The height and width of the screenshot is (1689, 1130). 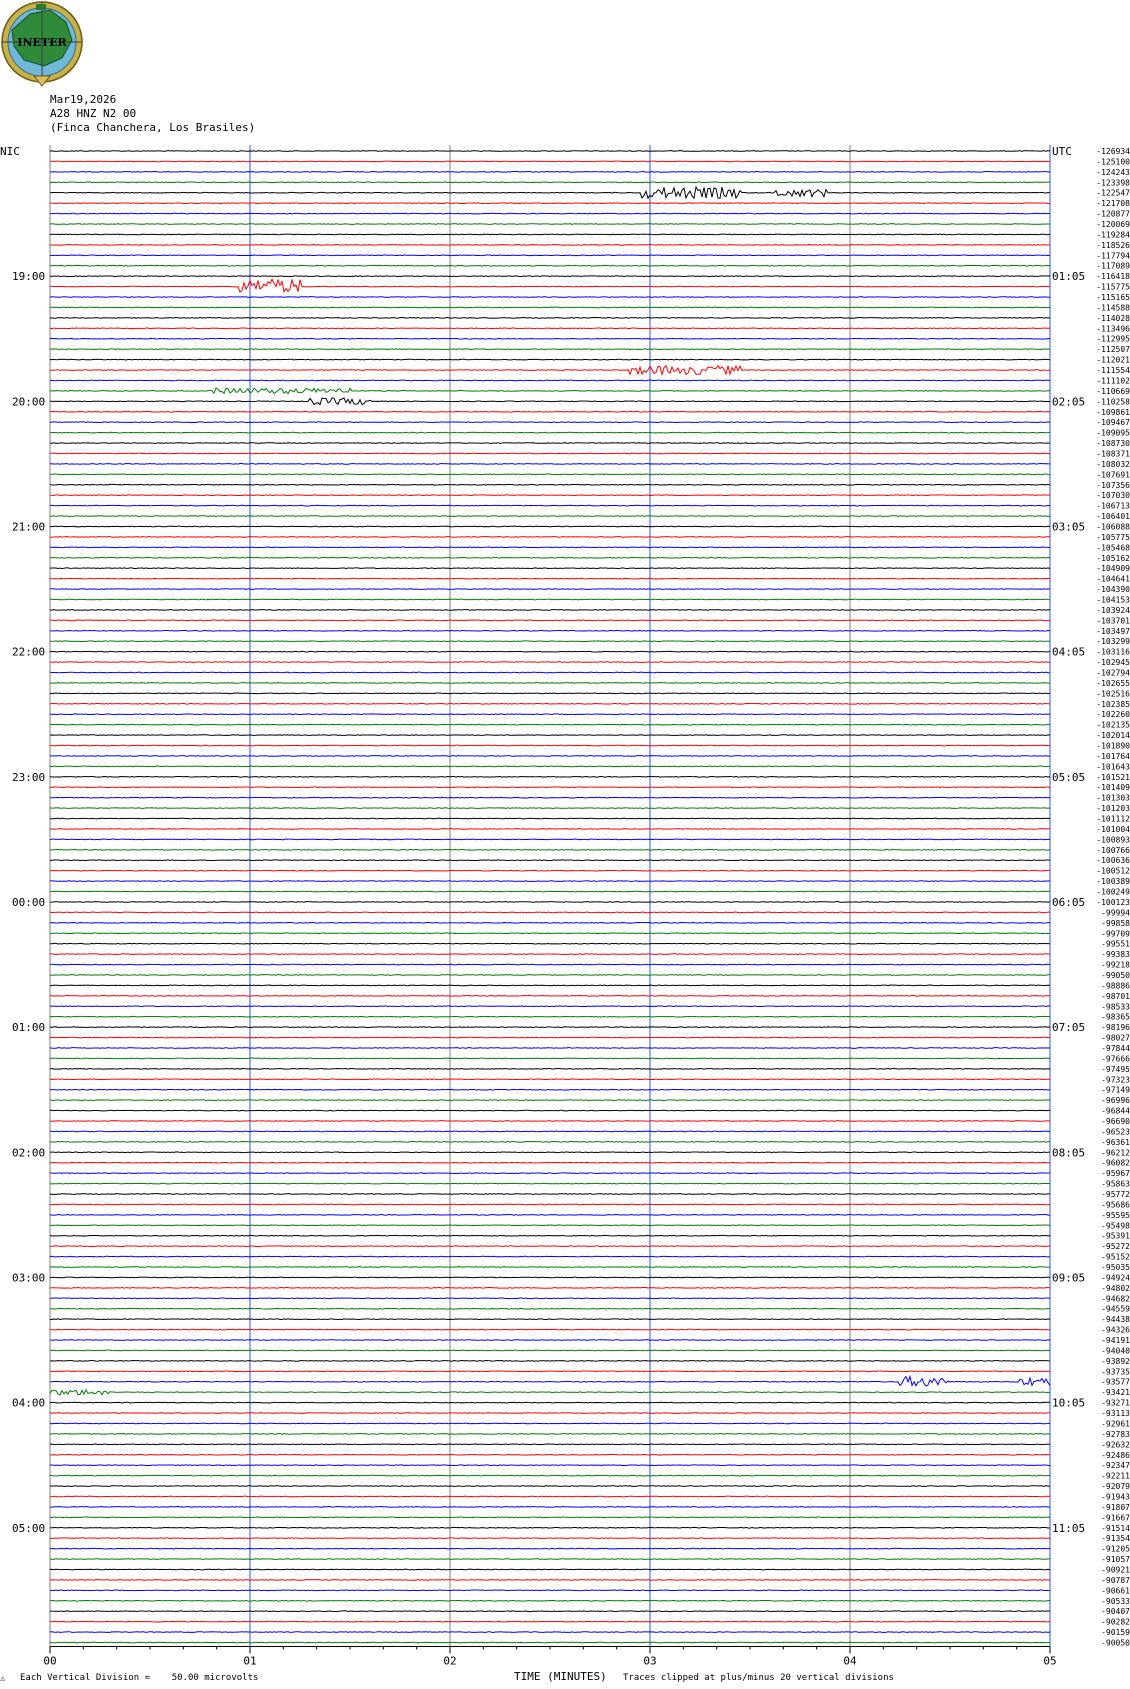 I want to click on trace-offset-label: -95595, so click(x=1115, y=1215).